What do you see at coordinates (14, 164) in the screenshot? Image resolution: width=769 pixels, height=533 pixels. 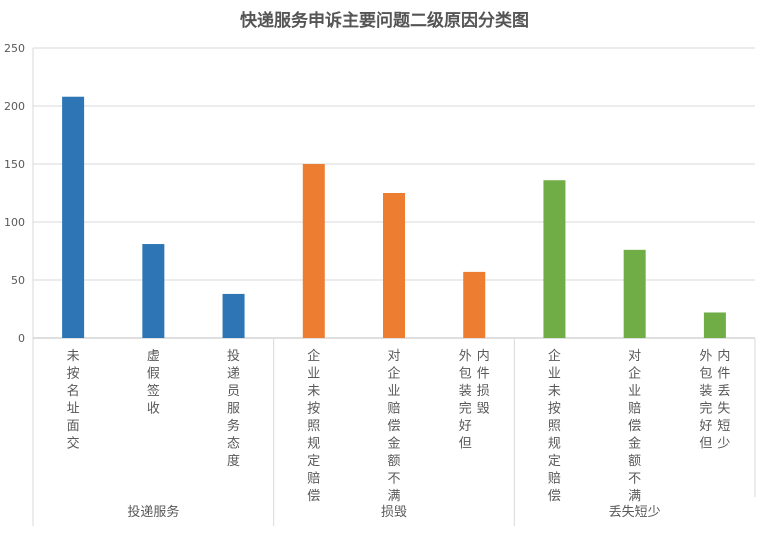 I see `y-tick-label: 150` at bounding box center [14, 164].